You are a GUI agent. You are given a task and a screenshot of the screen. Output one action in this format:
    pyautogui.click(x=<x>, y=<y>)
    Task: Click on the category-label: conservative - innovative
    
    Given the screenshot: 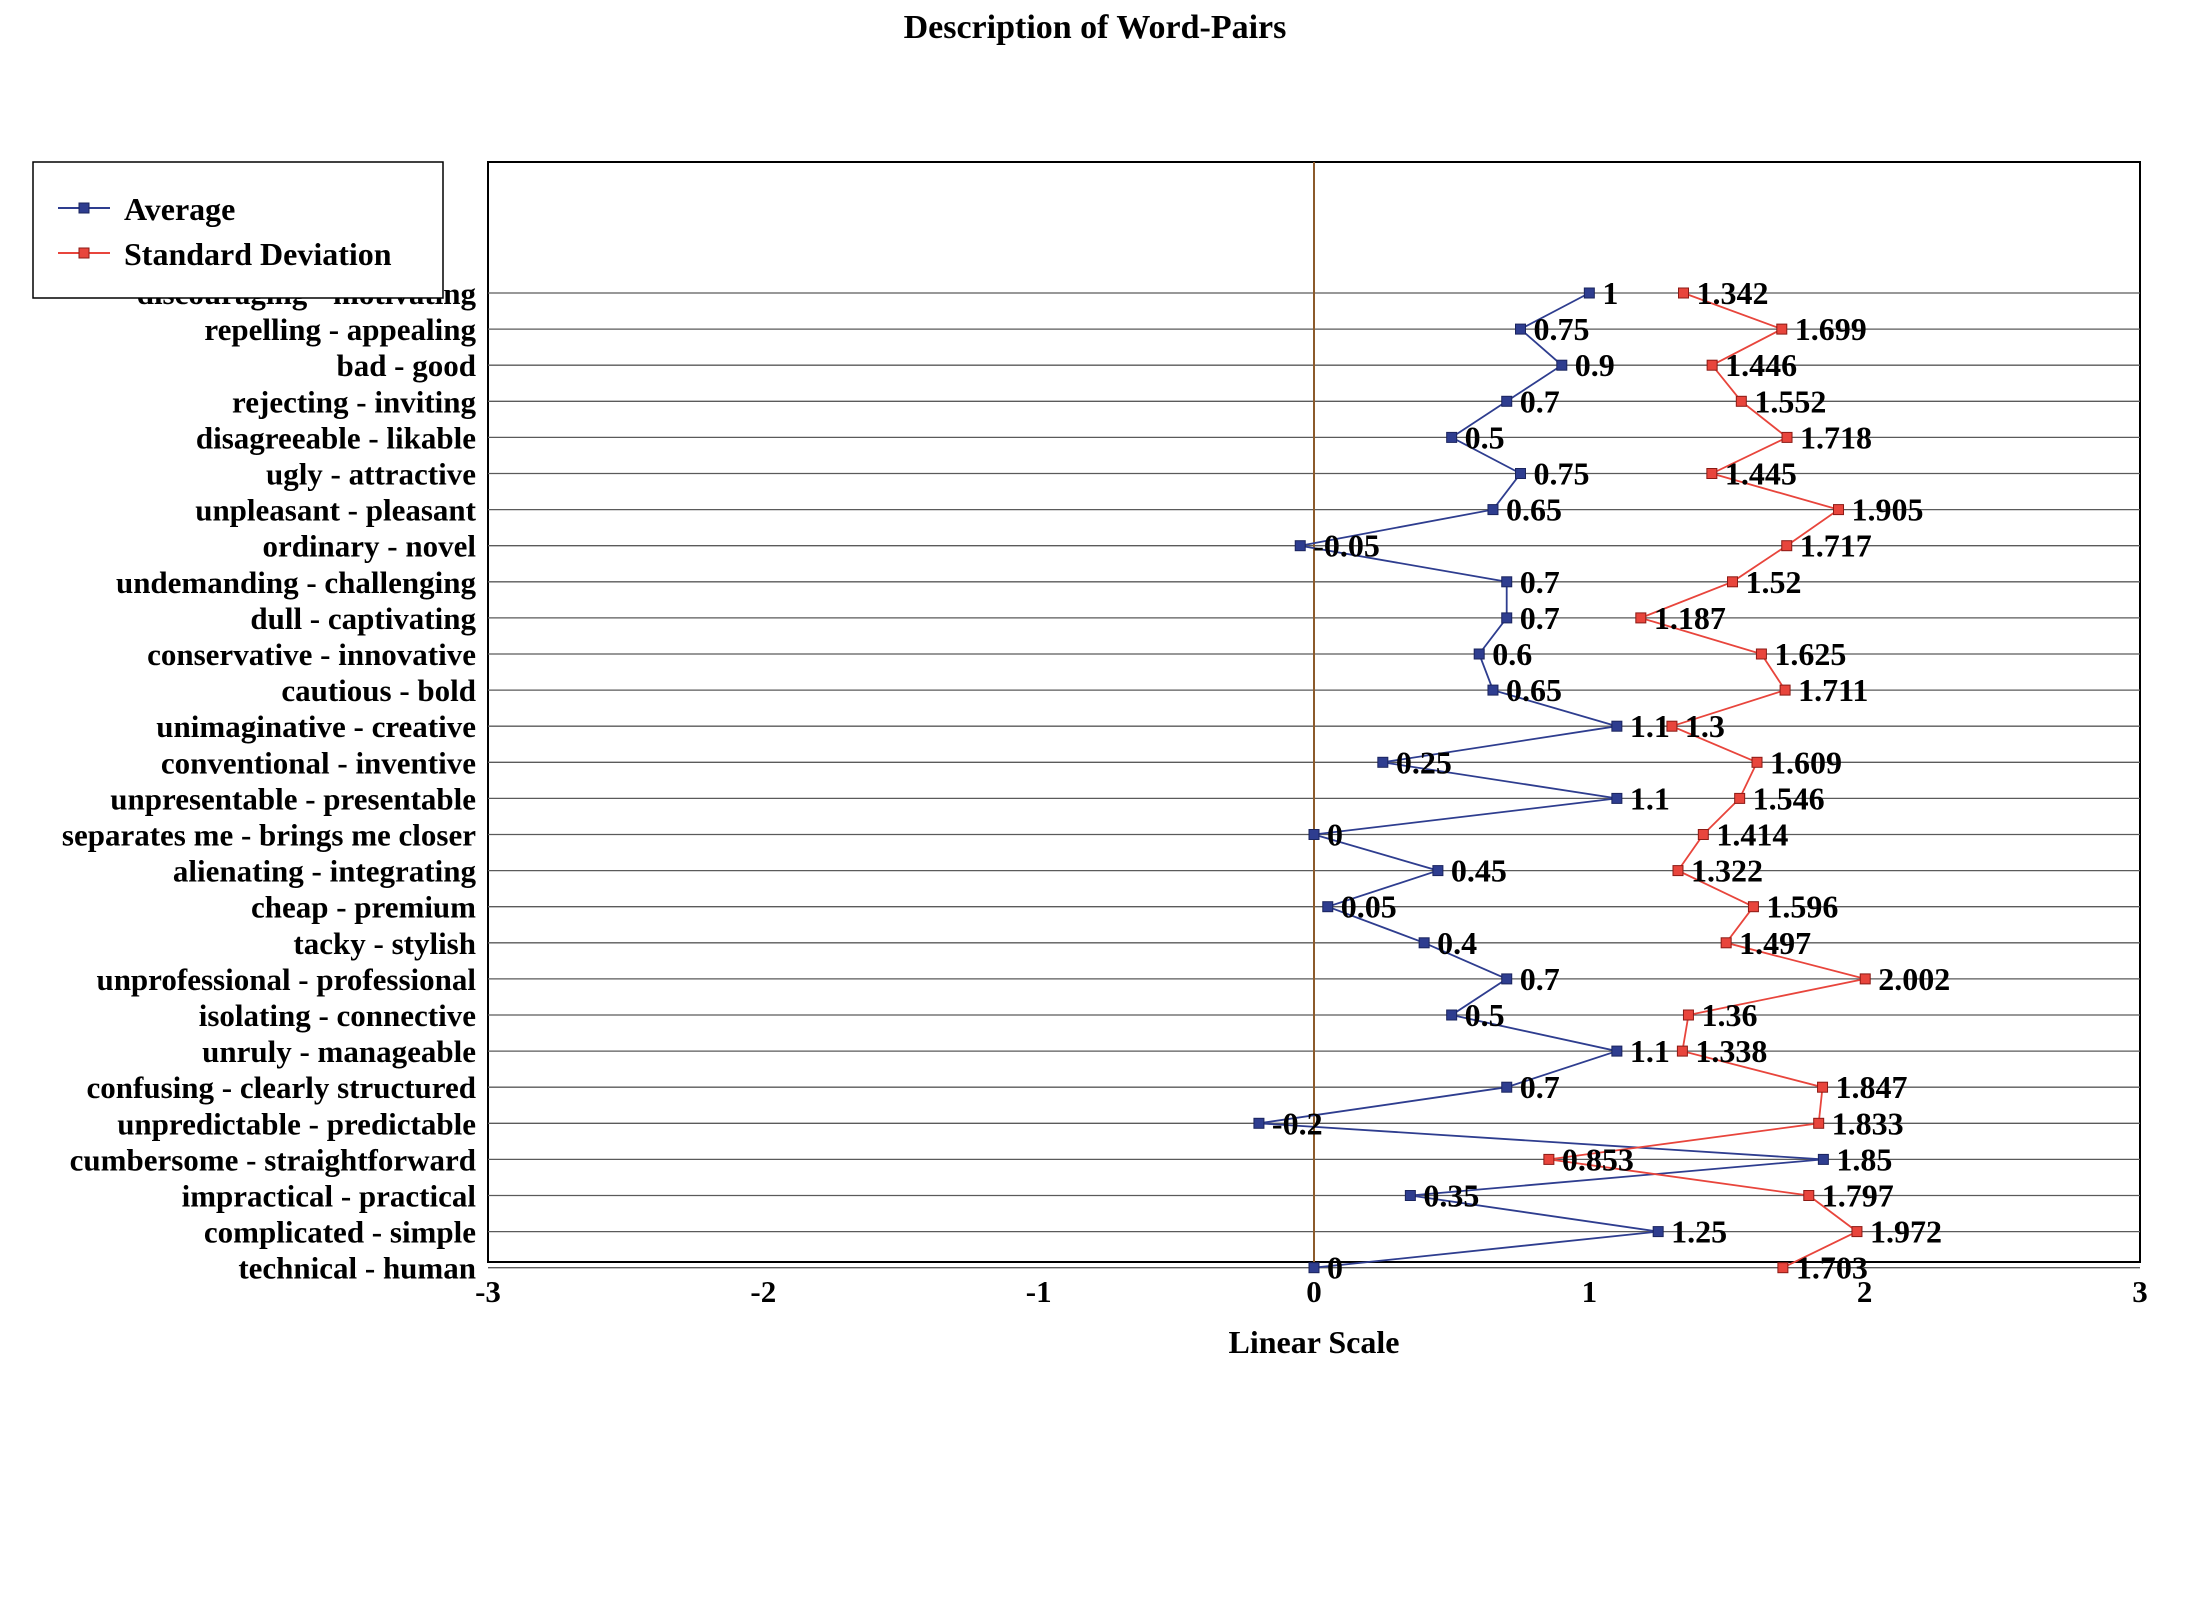 What is the action you would take?
    pyautogui.click(x=311, y=654)
    